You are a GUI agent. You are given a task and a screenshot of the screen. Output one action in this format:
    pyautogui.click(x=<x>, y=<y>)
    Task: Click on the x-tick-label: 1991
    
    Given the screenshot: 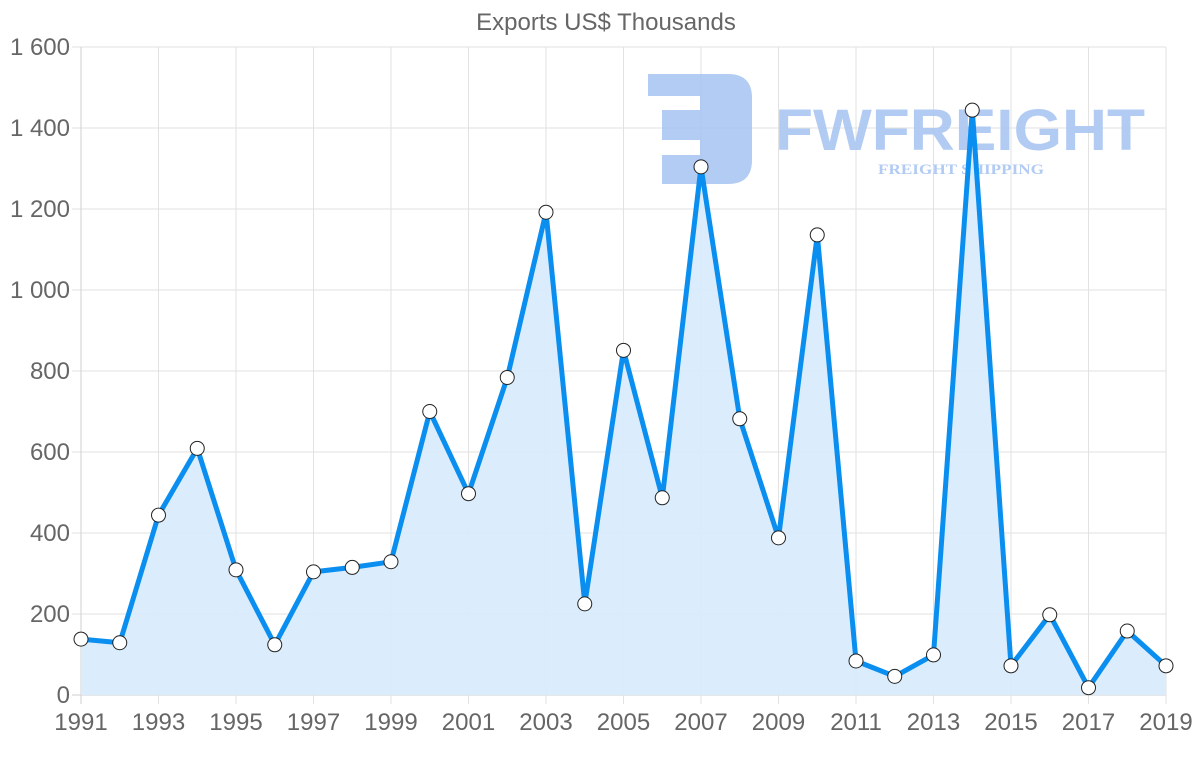 What is the action you would take?
    pyautogui.click(x=80, y=722)
    